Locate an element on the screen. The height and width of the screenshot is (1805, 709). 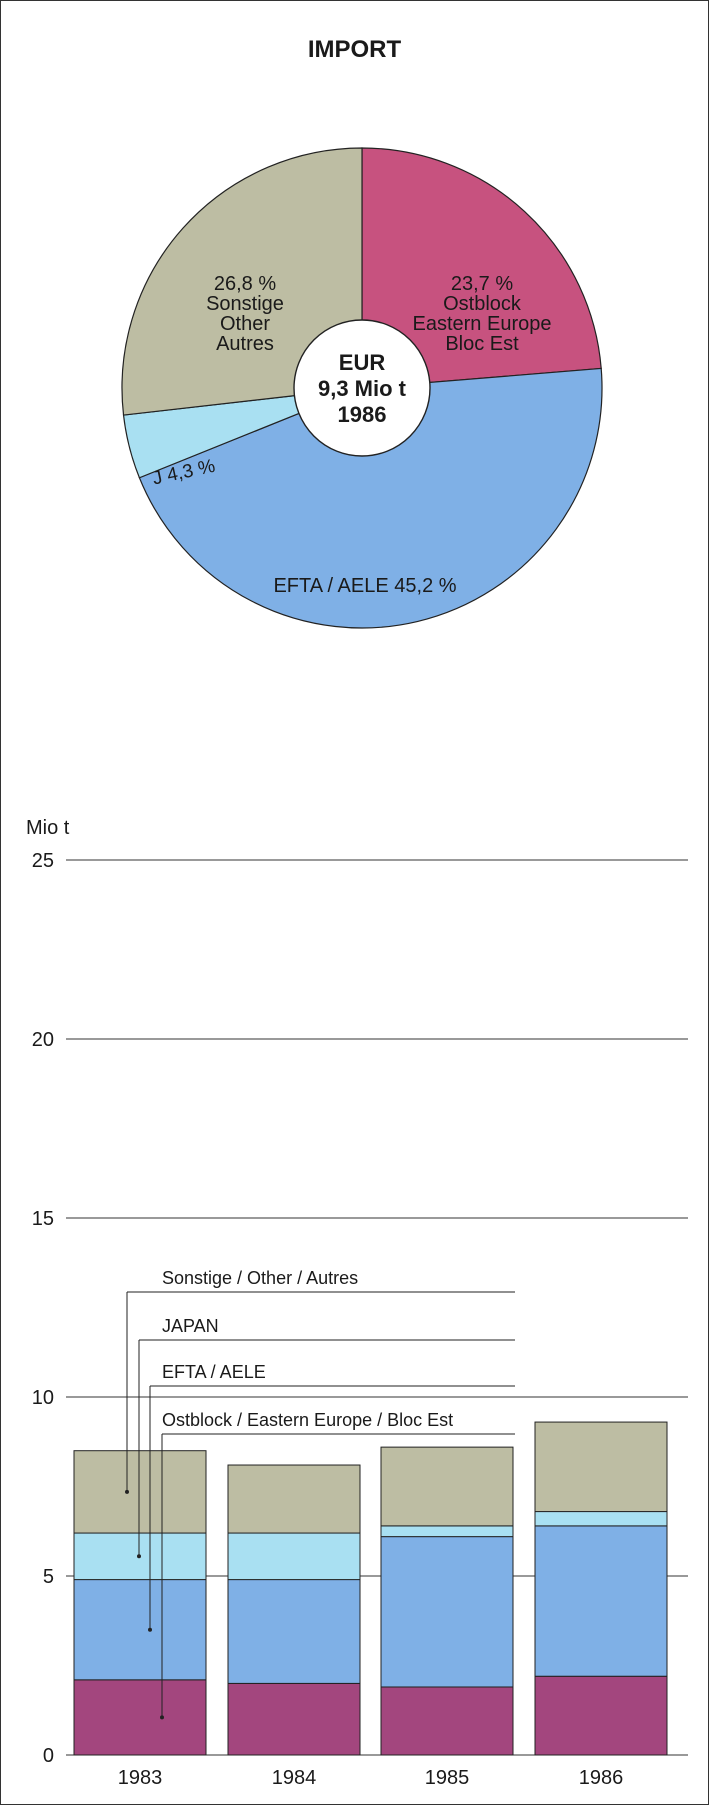
y-axis-label: Mio t is located at coordinates (48, 828).